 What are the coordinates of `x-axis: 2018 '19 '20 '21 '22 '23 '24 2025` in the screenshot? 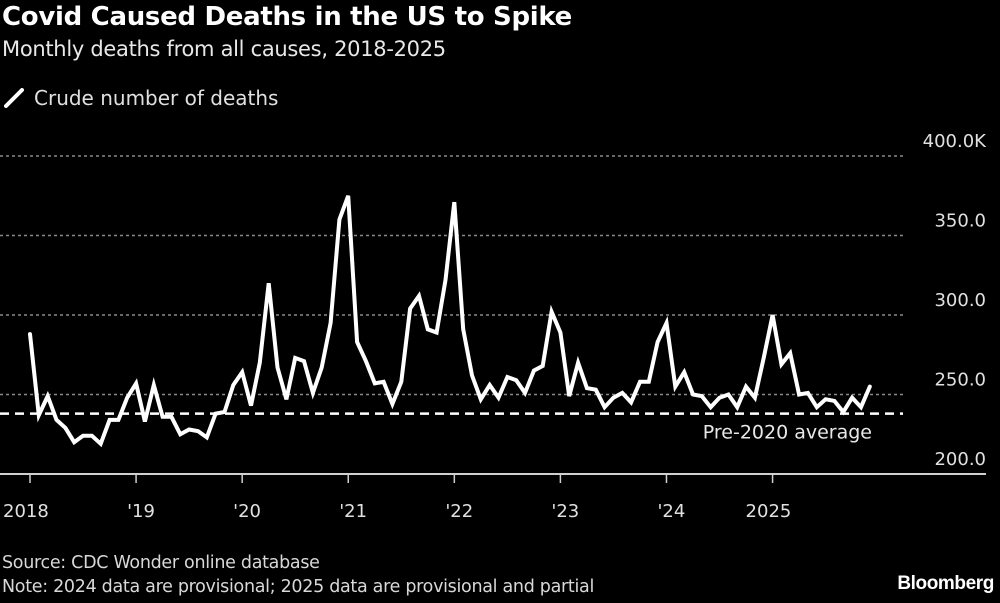 It's located at (493, 497).